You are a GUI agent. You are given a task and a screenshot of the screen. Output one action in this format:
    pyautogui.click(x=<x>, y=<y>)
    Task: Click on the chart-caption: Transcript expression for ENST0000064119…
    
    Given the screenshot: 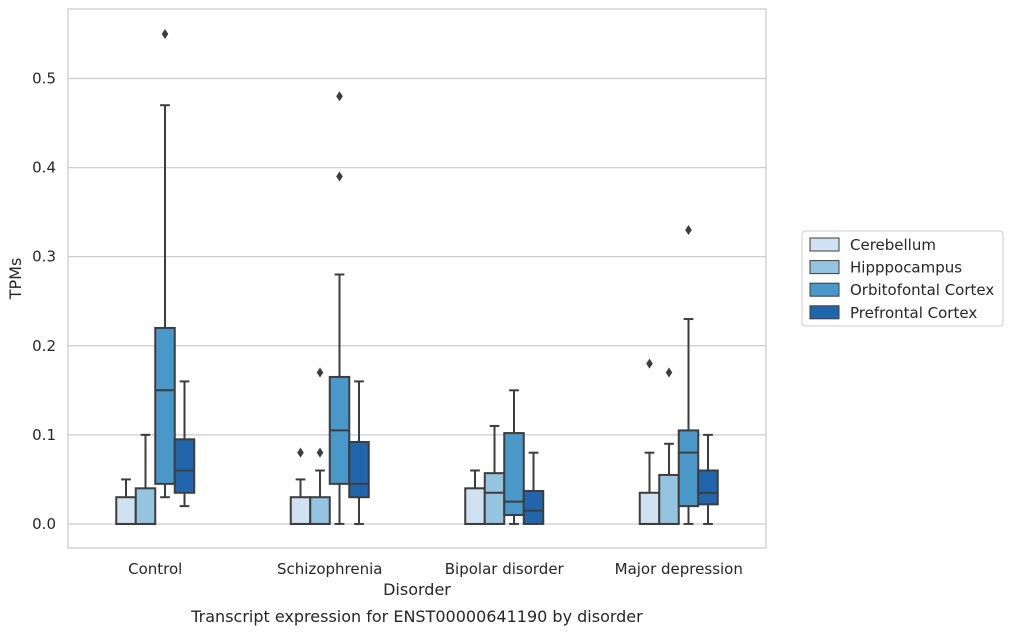 What is the action you would take?
    pyautogui.click(x=416, y=616)
    